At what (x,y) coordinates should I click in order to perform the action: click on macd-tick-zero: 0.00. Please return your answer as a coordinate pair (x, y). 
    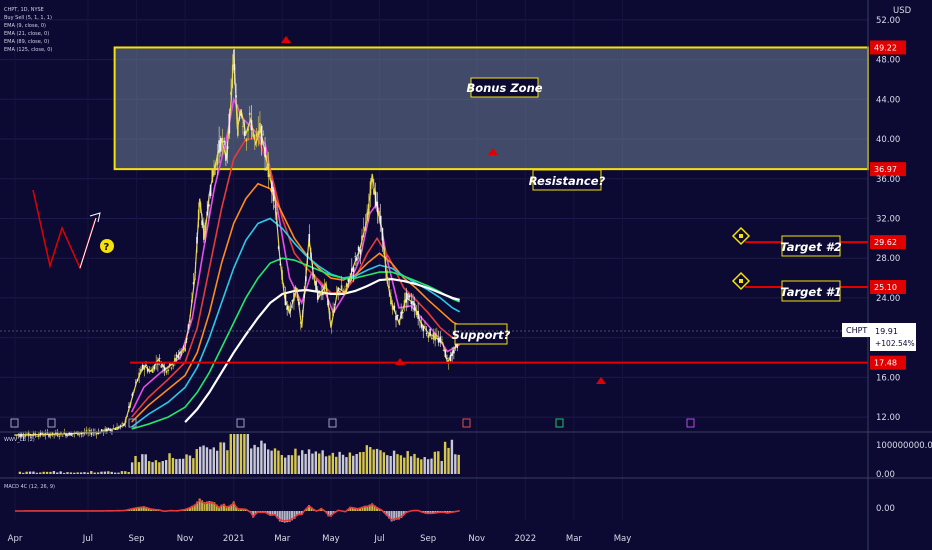
    Looking at the image, I should click on (885, 509).